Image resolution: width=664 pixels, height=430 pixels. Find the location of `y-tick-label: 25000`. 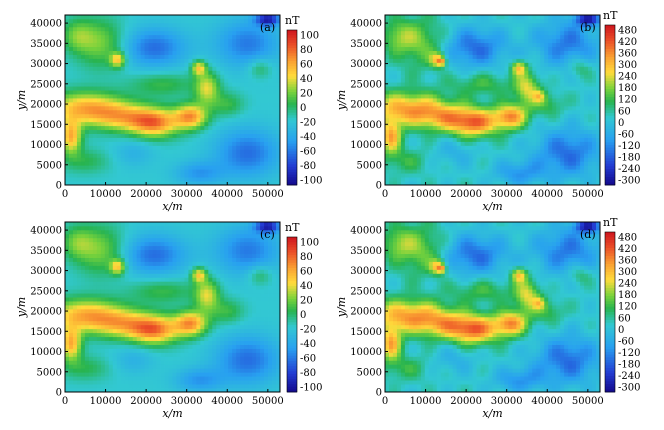

y-tick-label: 25000 is located at coordinates (366, 84).